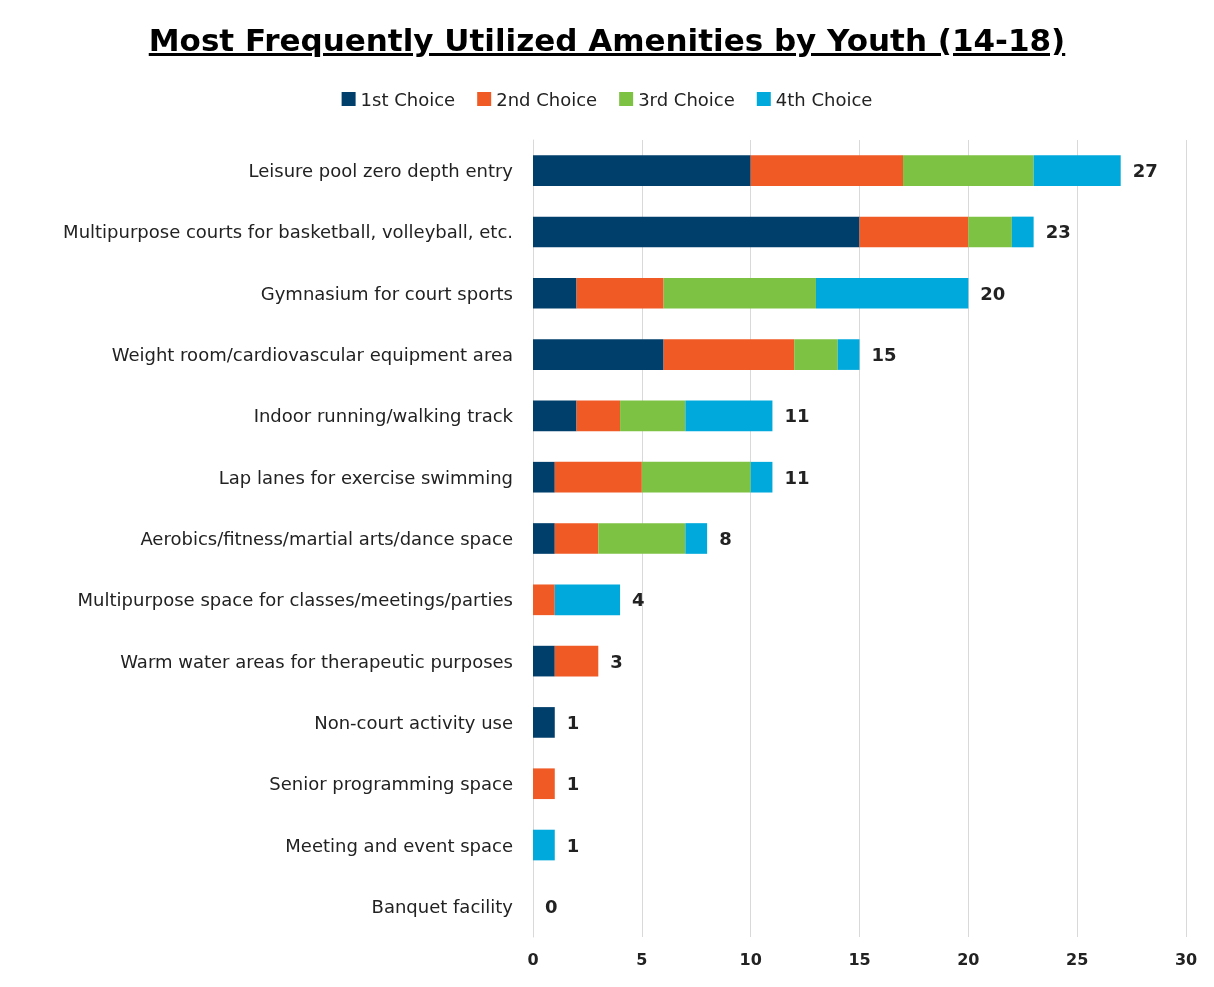  Describe the element at coordinates (383, 416) in the screenshot. I see `y-tick-label: Indoor running/walking track` at that location.